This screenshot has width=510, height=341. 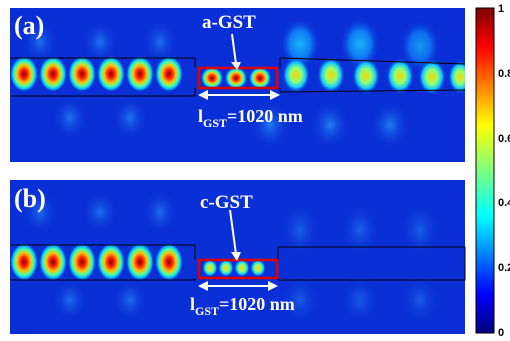 What do you see at coordinates (501, 333) in the screenshot?
I see `colorbar-tick-label: 0` at bounding box center [501, 333].